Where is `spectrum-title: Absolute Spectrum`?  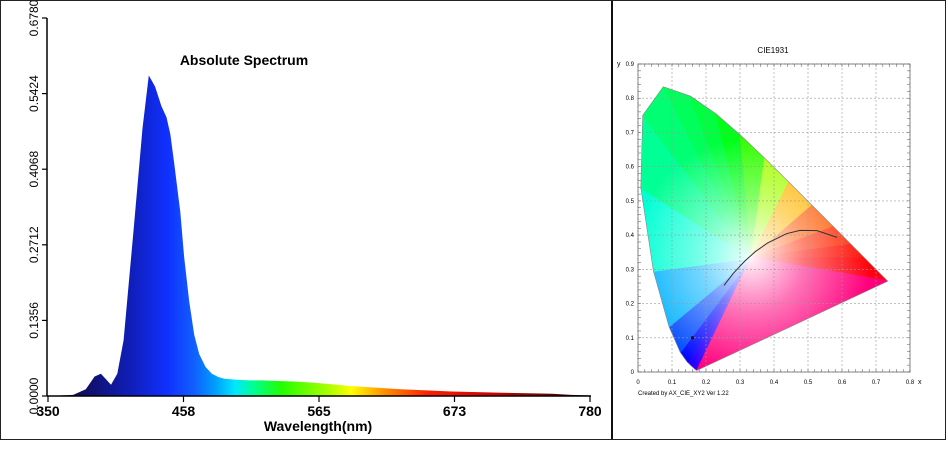
spectrum-title: Absolute Spectrum is located at coordinates (244, 60).